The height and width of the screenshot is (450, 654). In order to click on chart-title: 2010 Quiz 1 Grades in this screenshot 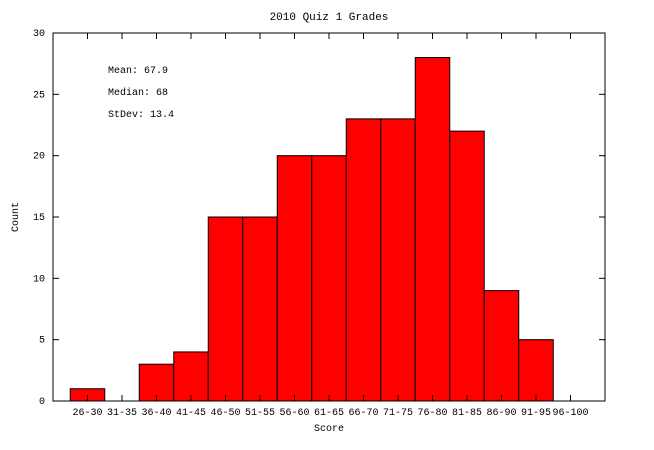, I will do `click(329, 18)`.